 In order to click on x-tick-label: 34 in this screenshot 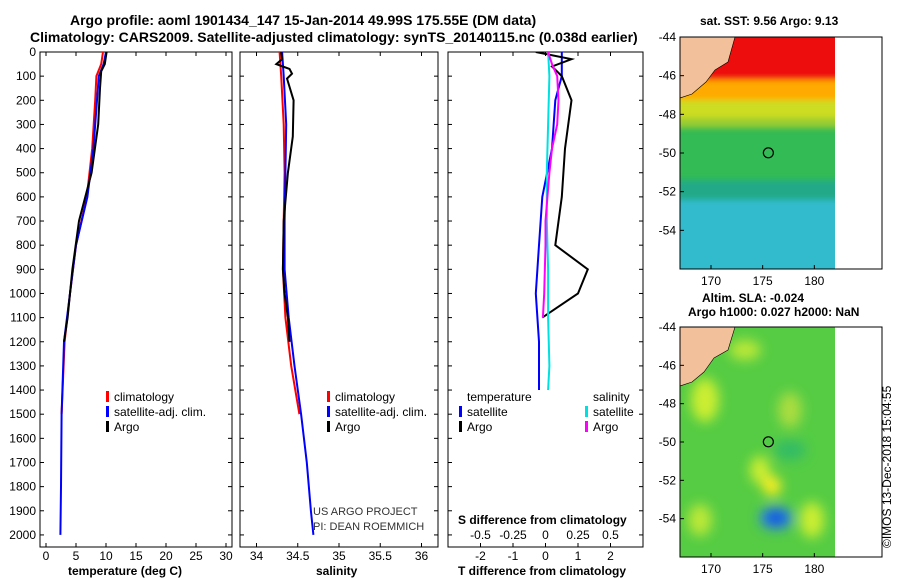, I will do `click(257, 556)`.